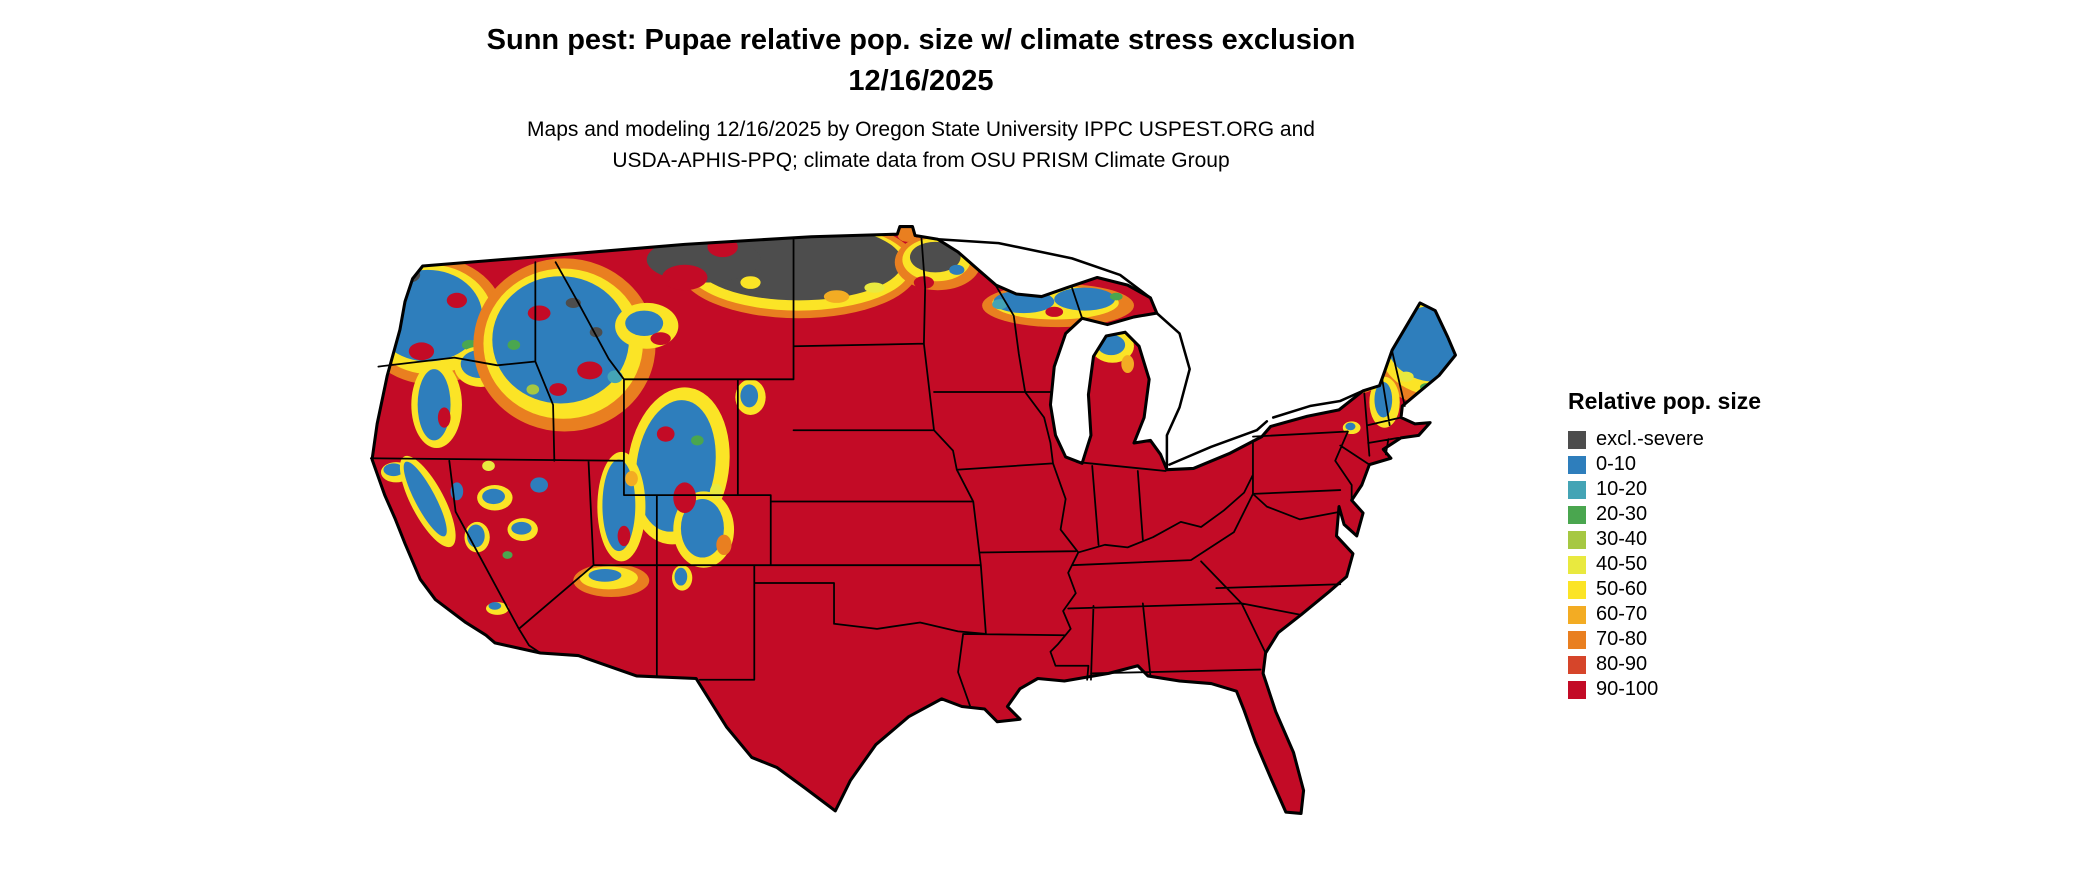  I want to click on legend-row-70-80: 70-80, so click(1664, 639).